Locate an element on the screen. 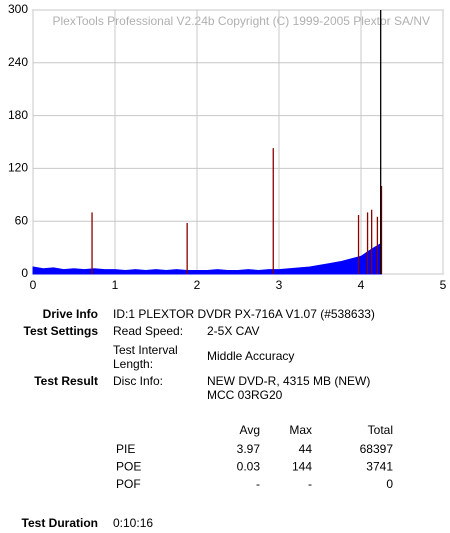  y-tick-label: 60 is located at coordinates (22, 220).